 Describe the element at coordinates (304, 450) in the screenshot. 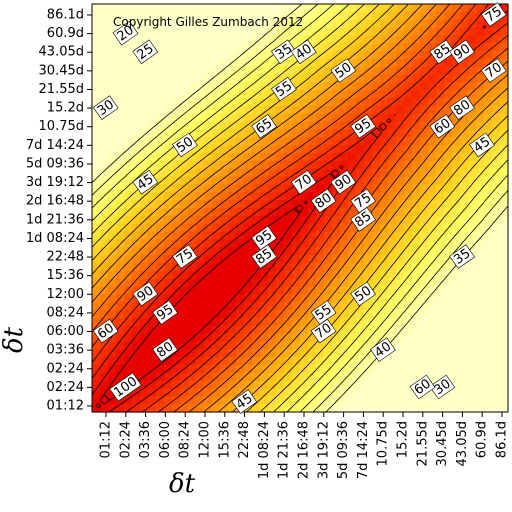

I see `x-tick-label: 2d 16:48` at that location.